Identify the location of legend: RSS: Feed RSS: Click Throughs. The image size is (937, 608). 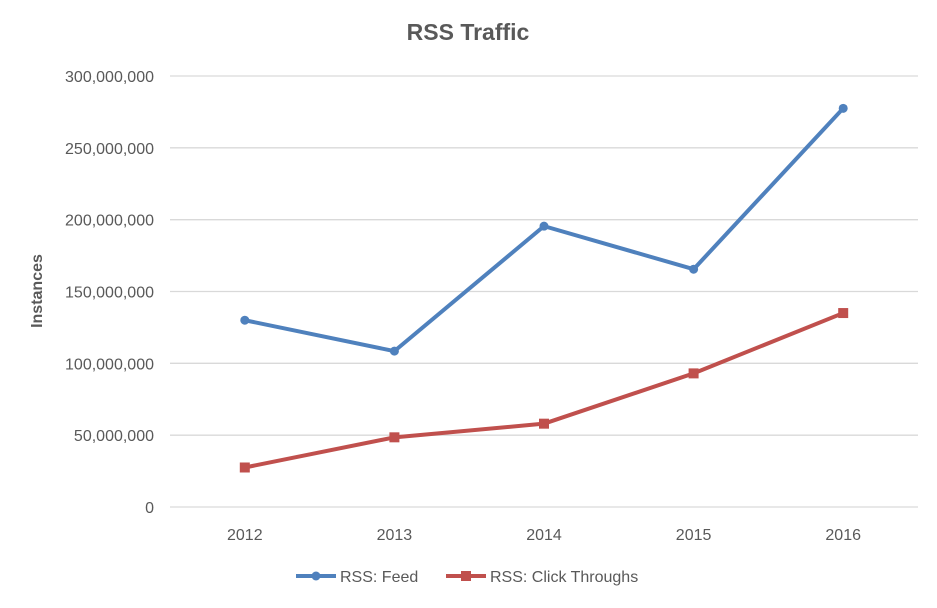
(467, 577).